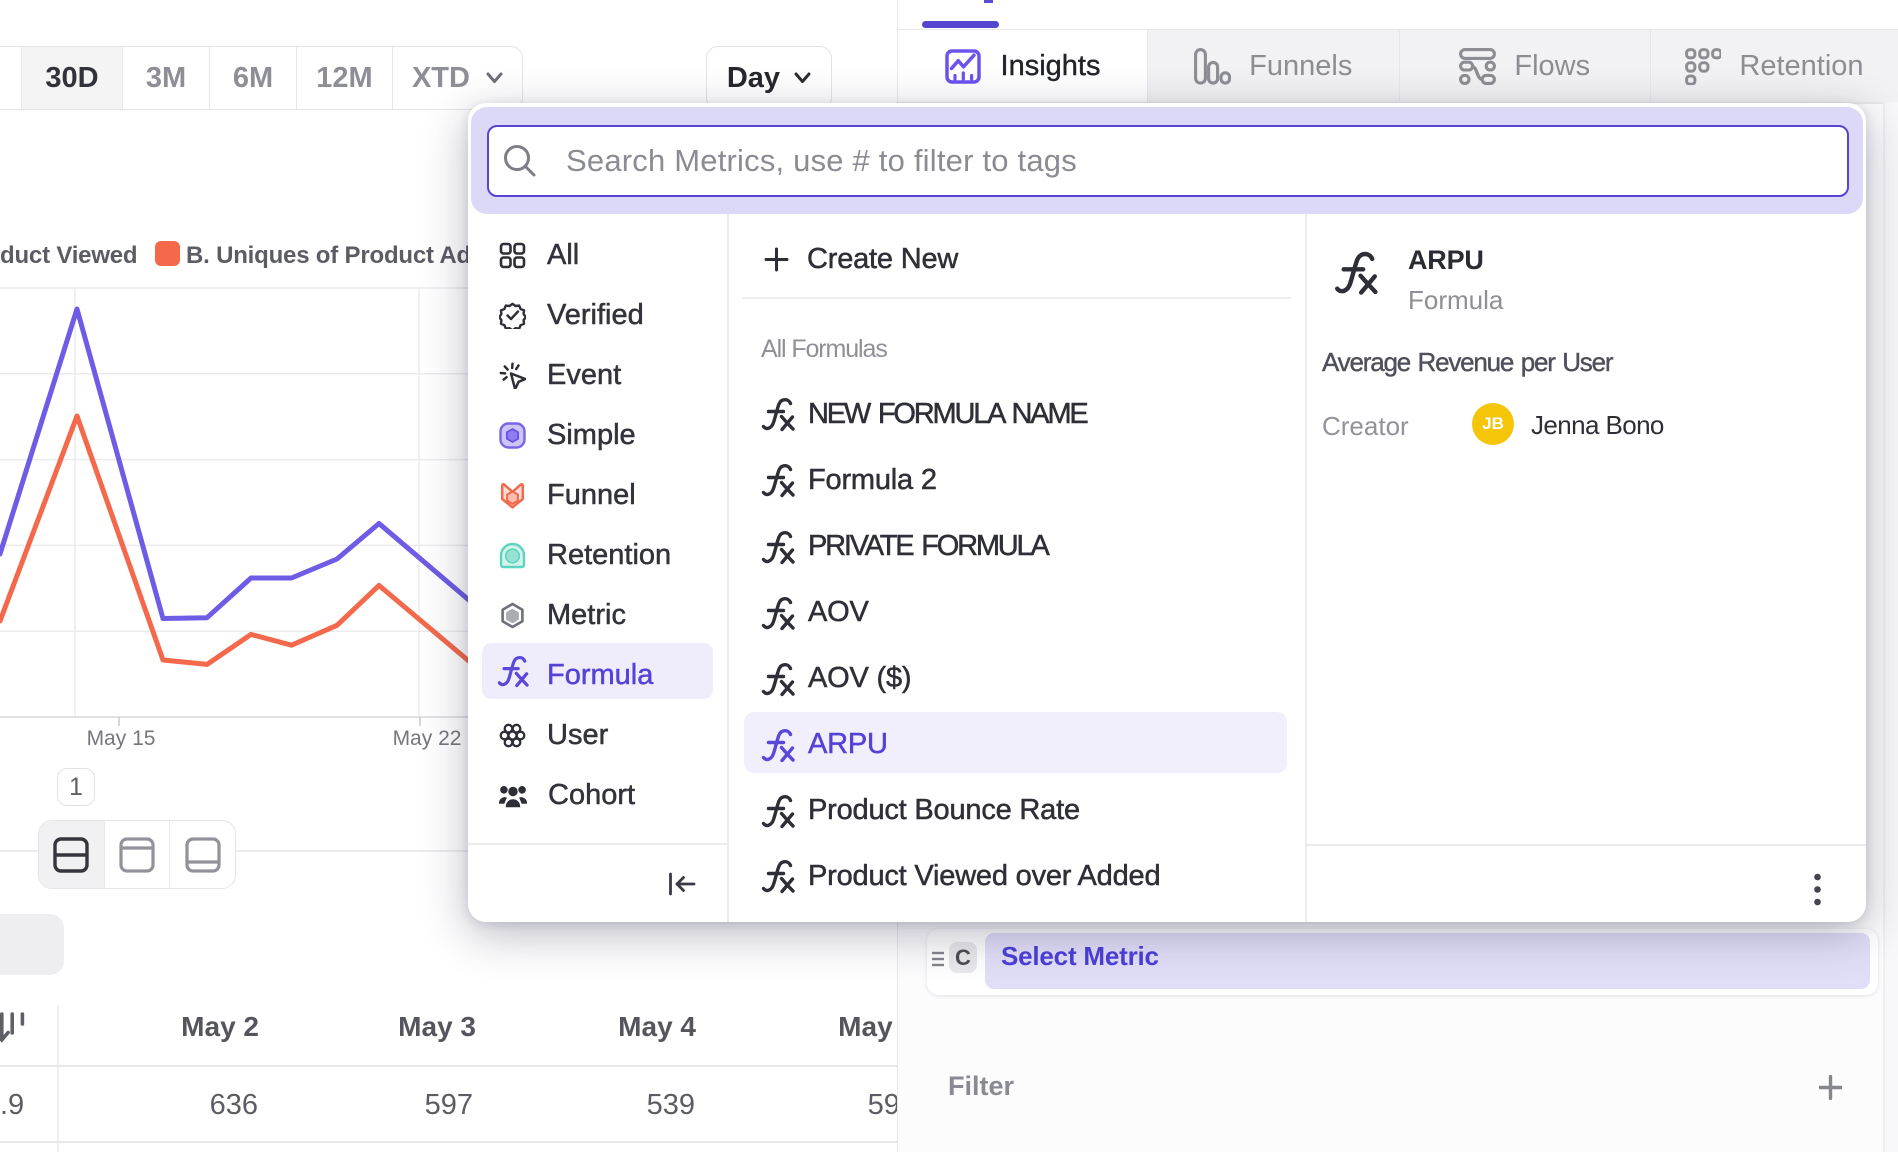 The height and width of the screenshot is (1152, 1898). I want to click on svg-text: May 15, so click(121, 738).